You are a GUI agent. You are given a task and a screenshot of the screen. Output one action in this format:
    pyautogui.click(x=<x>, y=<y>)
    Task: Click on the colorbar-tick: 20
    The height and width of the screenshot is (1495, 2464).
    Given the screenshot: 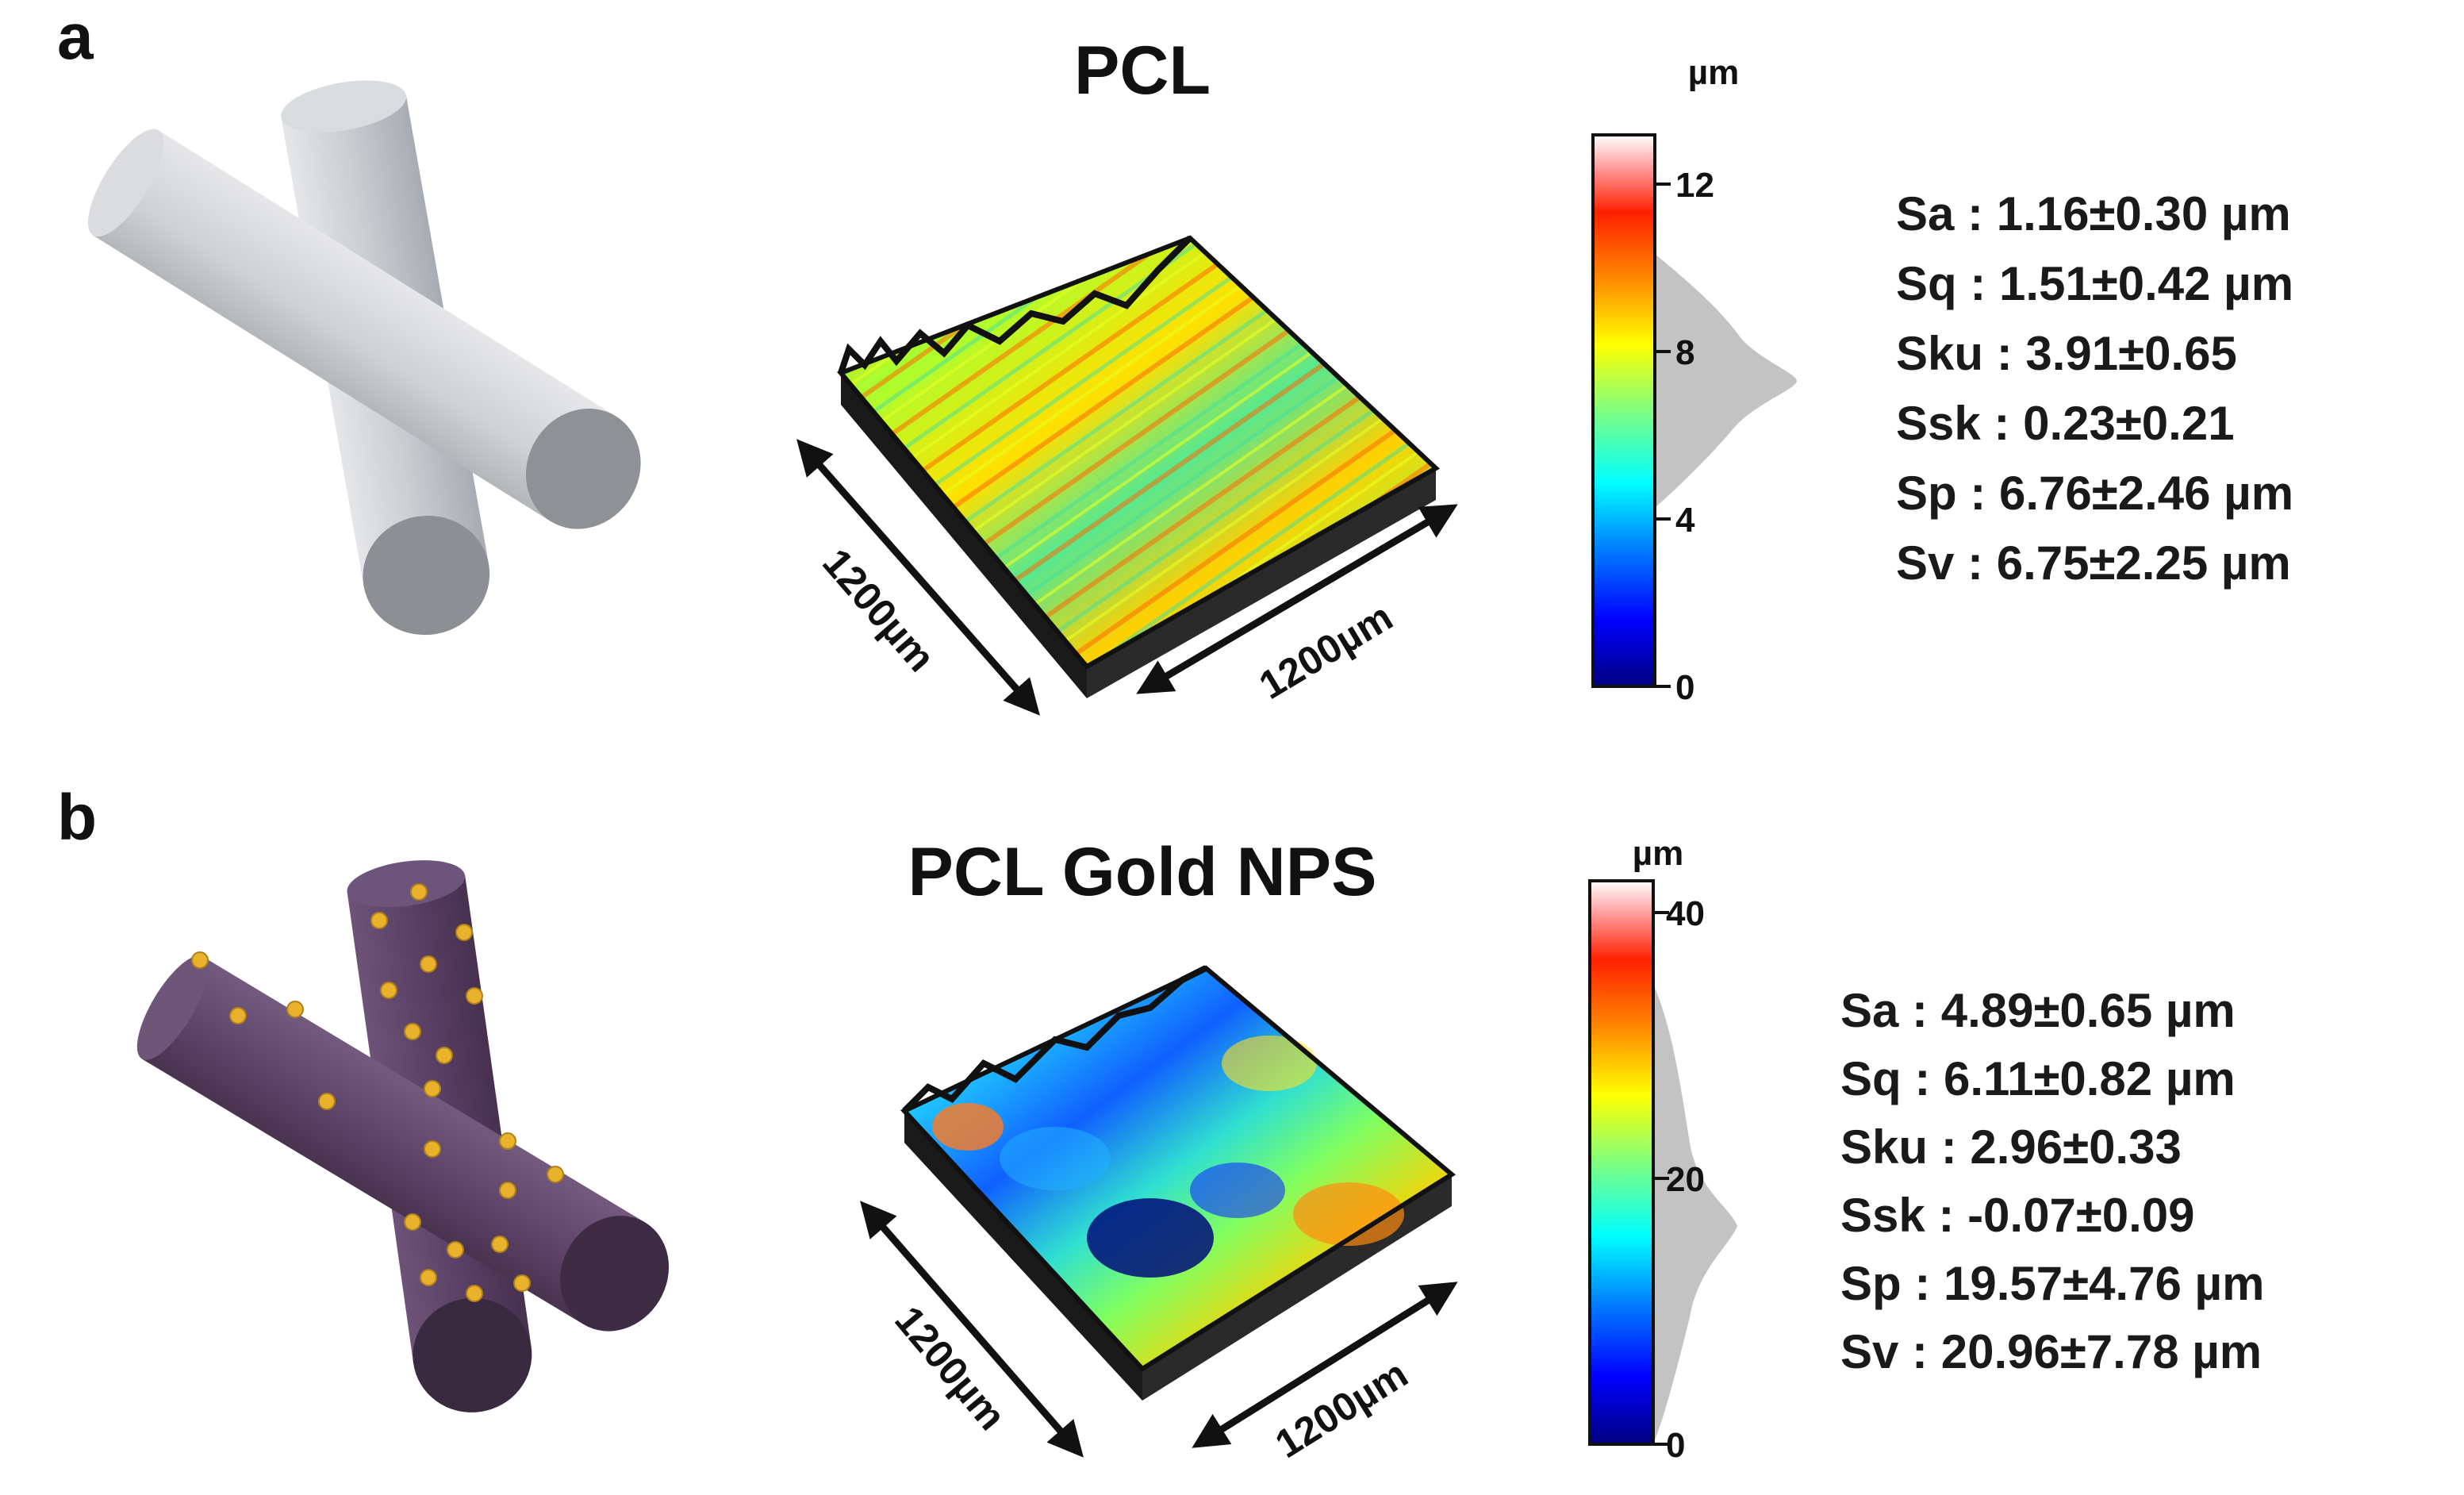 What is the action you would take?
    pyautogui.click(x=1685, y=1179)
    